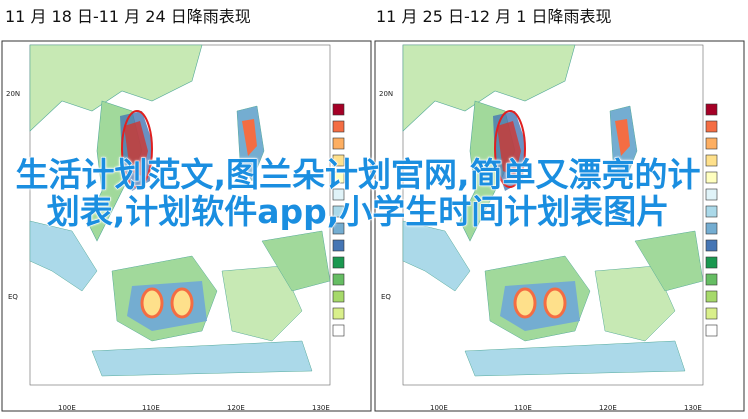  I want to click on panel-title: 11 月 18 日-11 月 24 日降雨表现, so click(128, 16).